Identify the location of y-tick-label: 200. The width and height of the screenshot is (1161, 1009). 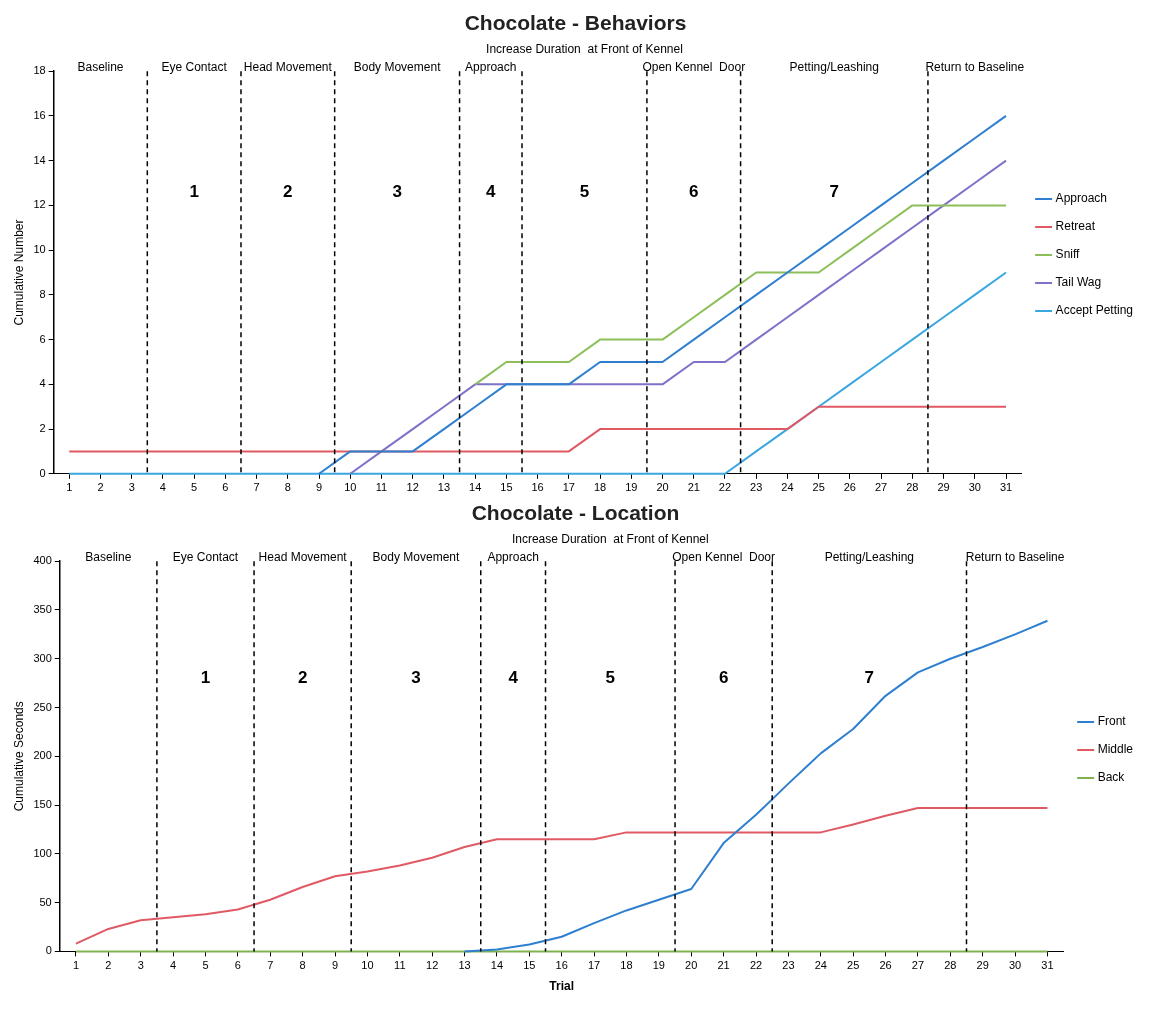
(42, 755).